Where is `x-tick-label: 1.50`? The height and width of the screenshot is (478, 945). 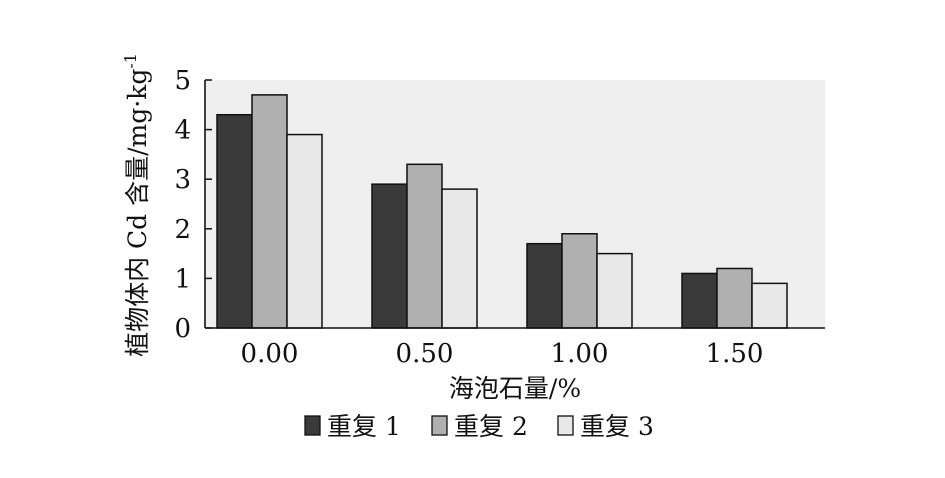
x-tick-label: 1.50 is located at coordinates (735, 354).